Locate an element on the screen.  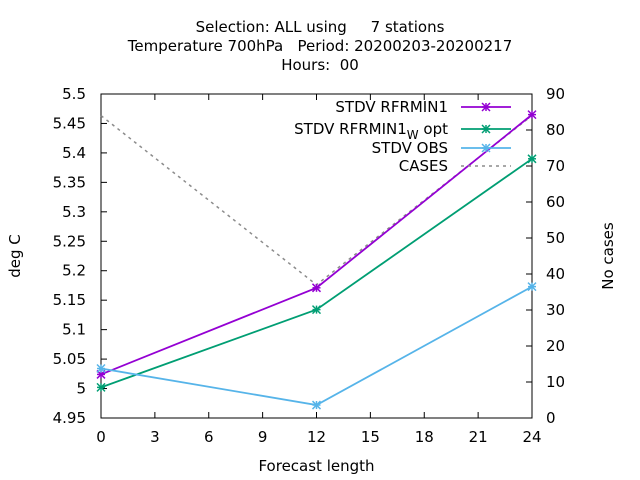
y-tick-label: 5.25 is located at coordinates (69, 241).